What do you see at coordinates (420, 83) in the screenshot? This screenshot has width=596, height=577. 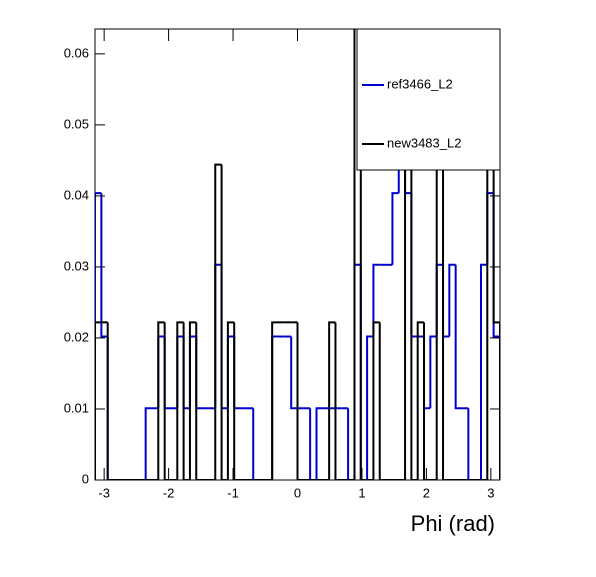 I see `legend-label: ref3466_L2` at bounding box center [420, 83].